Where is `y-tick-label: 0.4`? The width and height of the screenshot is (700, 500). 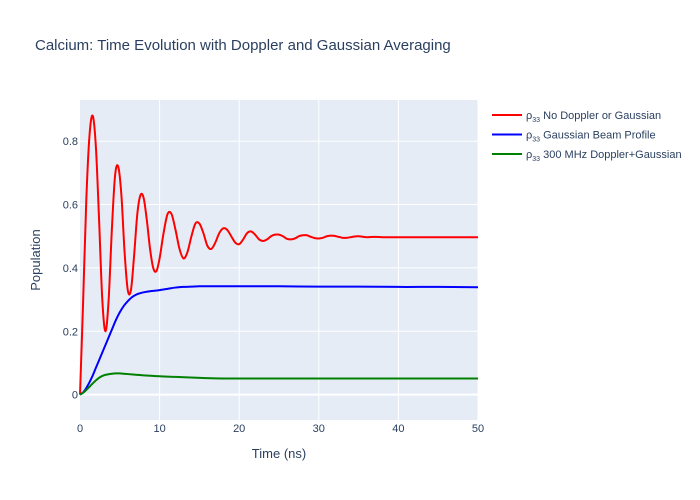 y-tick-label: 0.4 is located at coordinates (70, 269).